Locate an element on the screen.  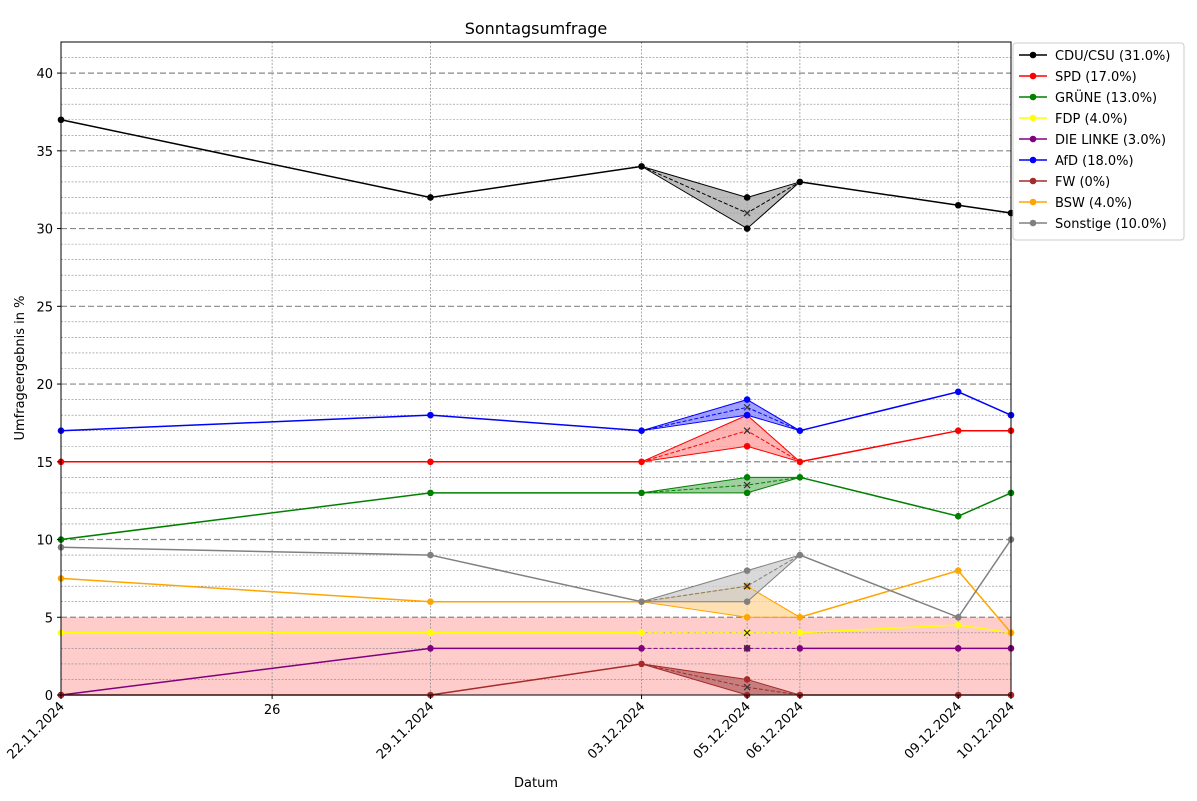
legend-entry-AfD: AfD (18.0%) is located at coordinates (1076, 161).